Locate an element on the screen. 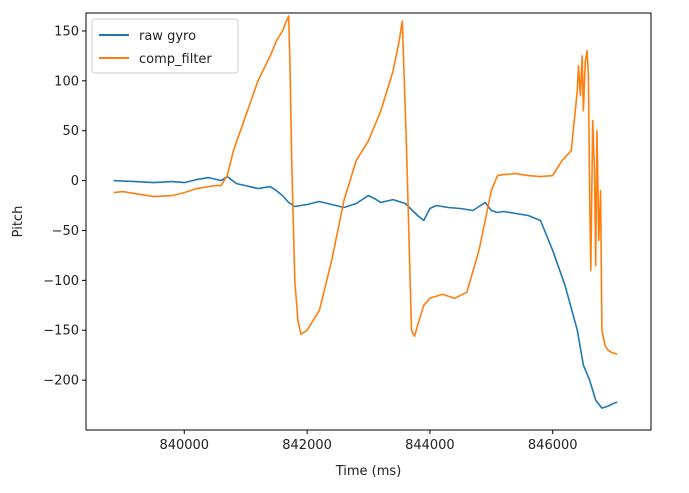 This screenshot has width=689, height=493. y-tick-label: −100 is located at coordinates (61, 281).